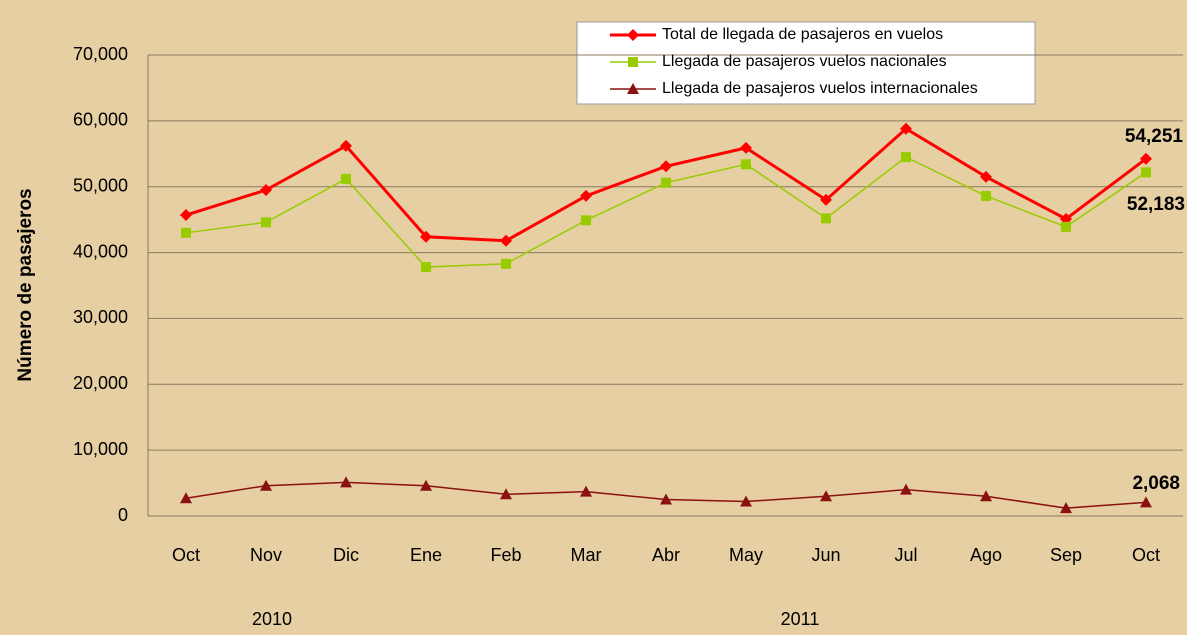 The height and width of the screenshot is (635, 1187). I want to click on x-tick-label: Nov, so click(266, 555).